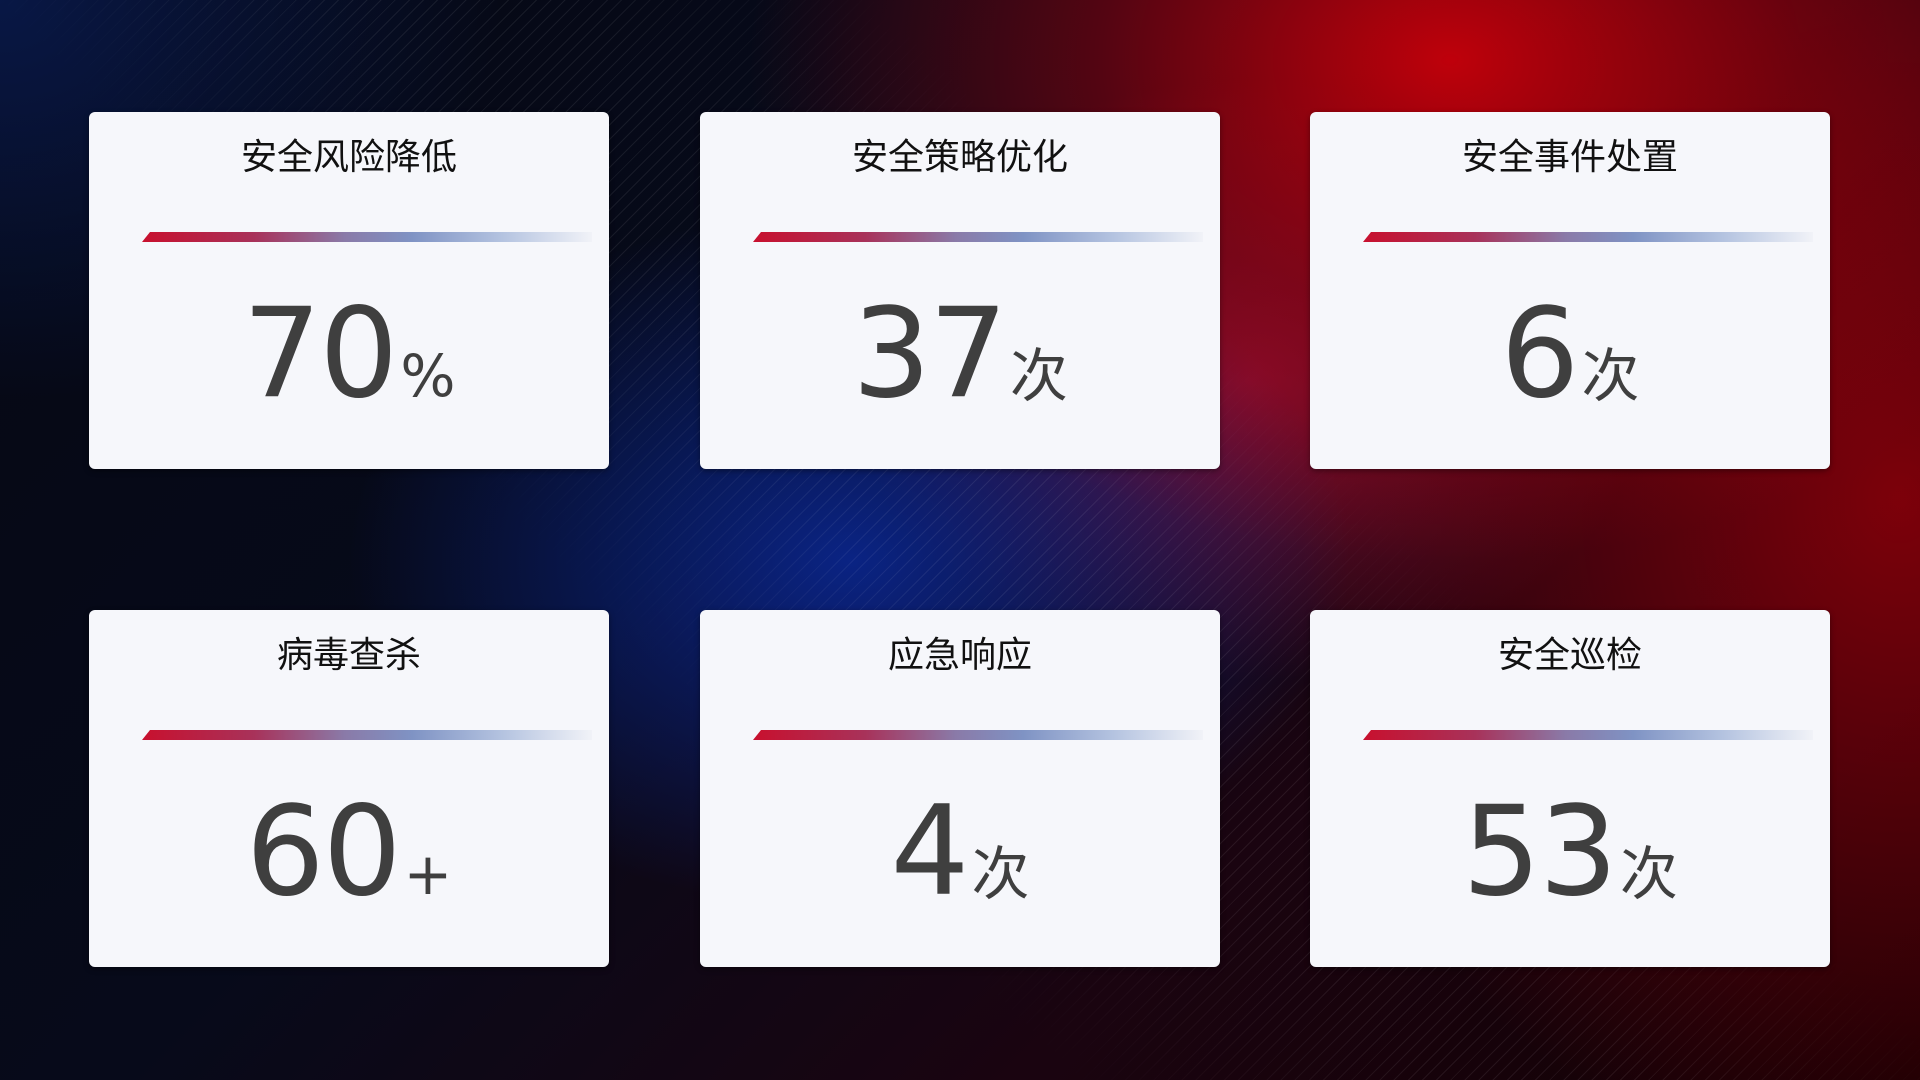 The width and height of the screenshot is (1920, 1080). I want to click on stat-card-risk-reduction: 安全风险降低 70%, so click(349, 290).